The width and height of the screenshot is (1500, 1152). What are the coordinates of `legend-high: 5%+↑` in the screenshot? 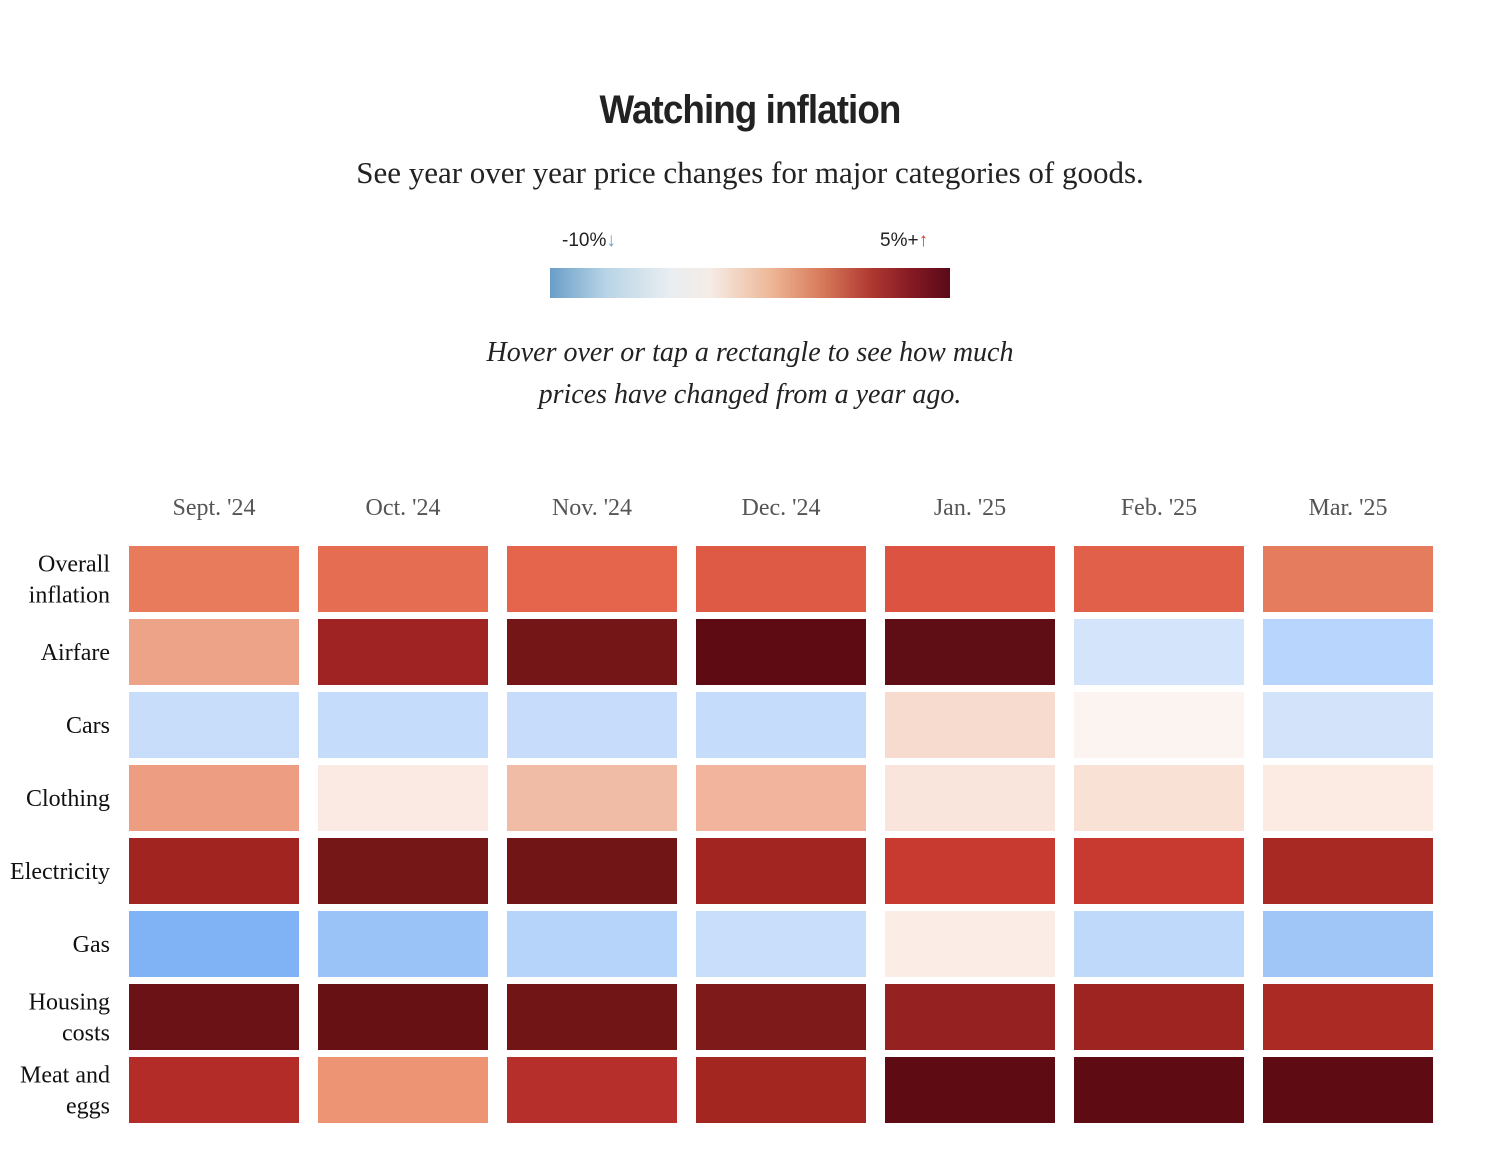 It's located at (904, 241).